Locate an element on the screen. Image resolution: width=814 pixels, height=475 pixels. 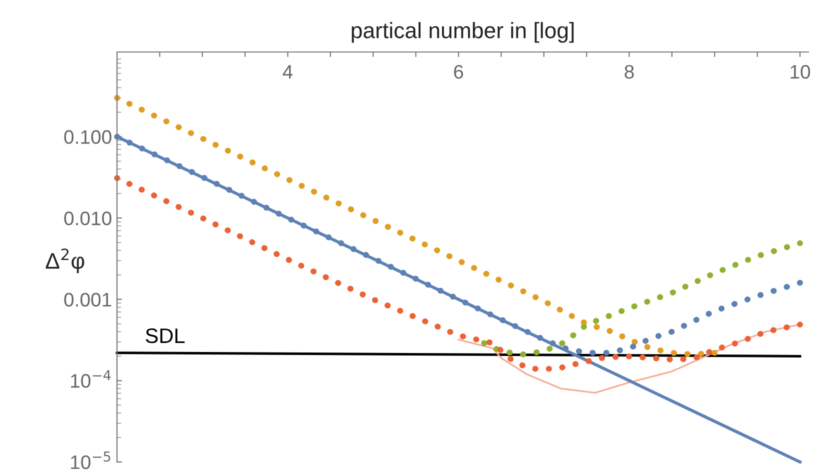
y-axis-title: Δ$^{2}$φ is located at coordinates (65, 261).